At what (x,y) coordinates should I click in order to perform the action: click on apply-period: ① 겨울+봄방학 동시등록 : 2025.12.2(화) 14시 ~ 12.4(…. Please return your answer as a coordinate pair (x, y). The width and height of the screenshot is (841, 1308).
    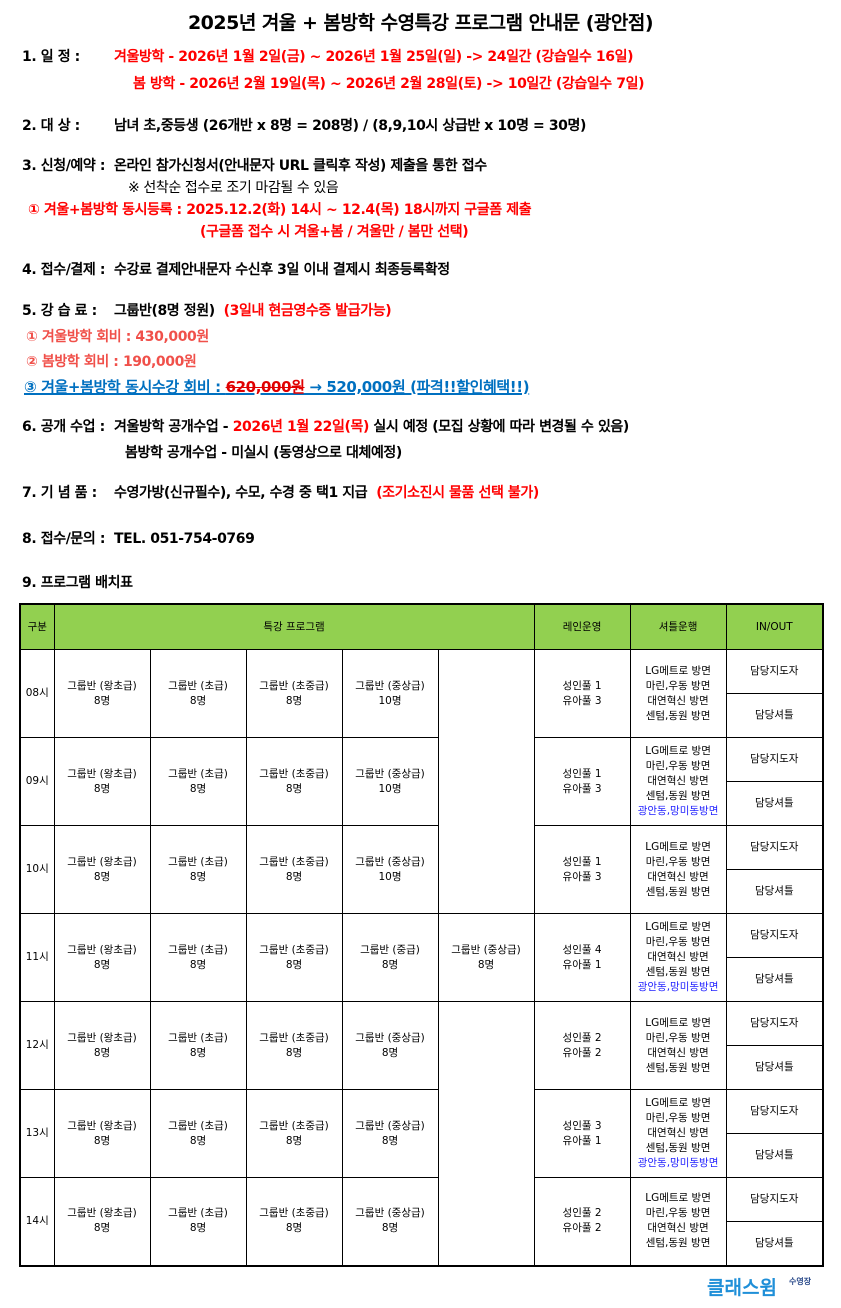
    Looking at the image, I should click on (280, 210).